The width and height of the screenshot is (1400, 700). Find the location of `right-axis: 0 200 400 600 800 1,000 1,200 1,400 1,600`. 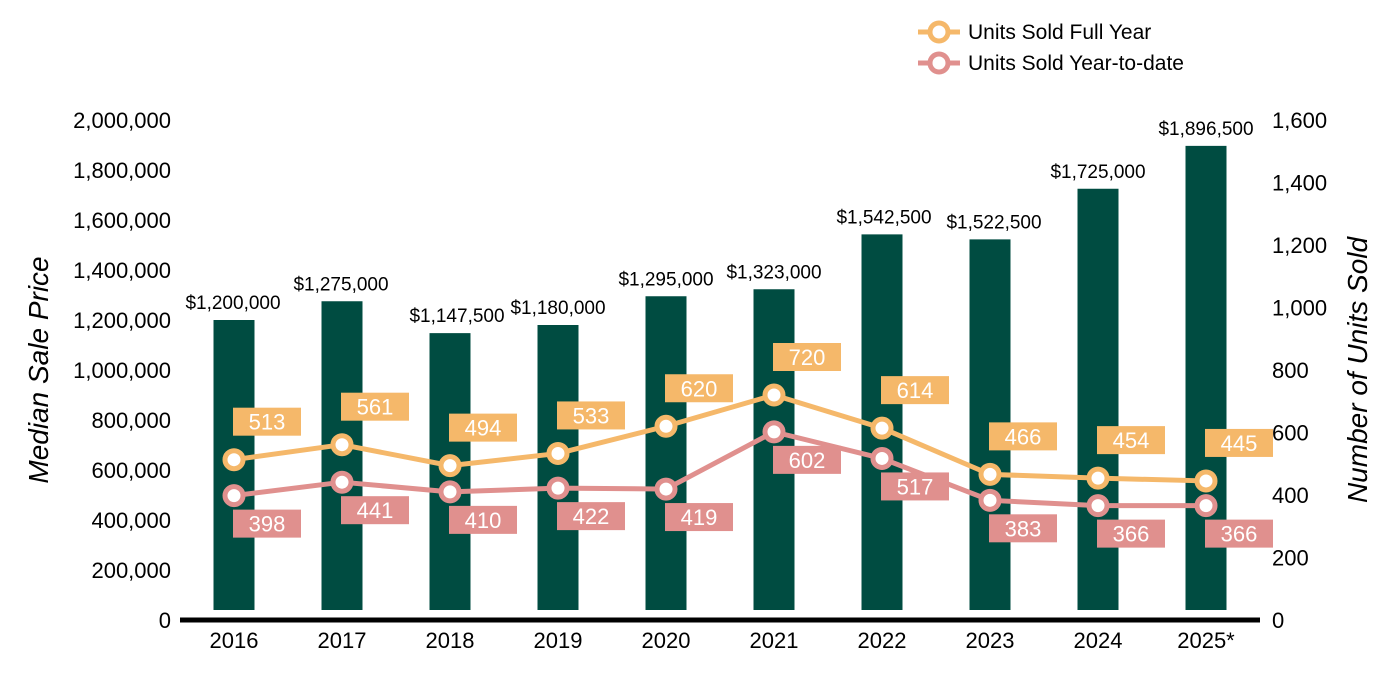

right-axis: 0 200 400 600 800 1,000 1,200 1,400 1,600 is located at coordinates (1299, 370).